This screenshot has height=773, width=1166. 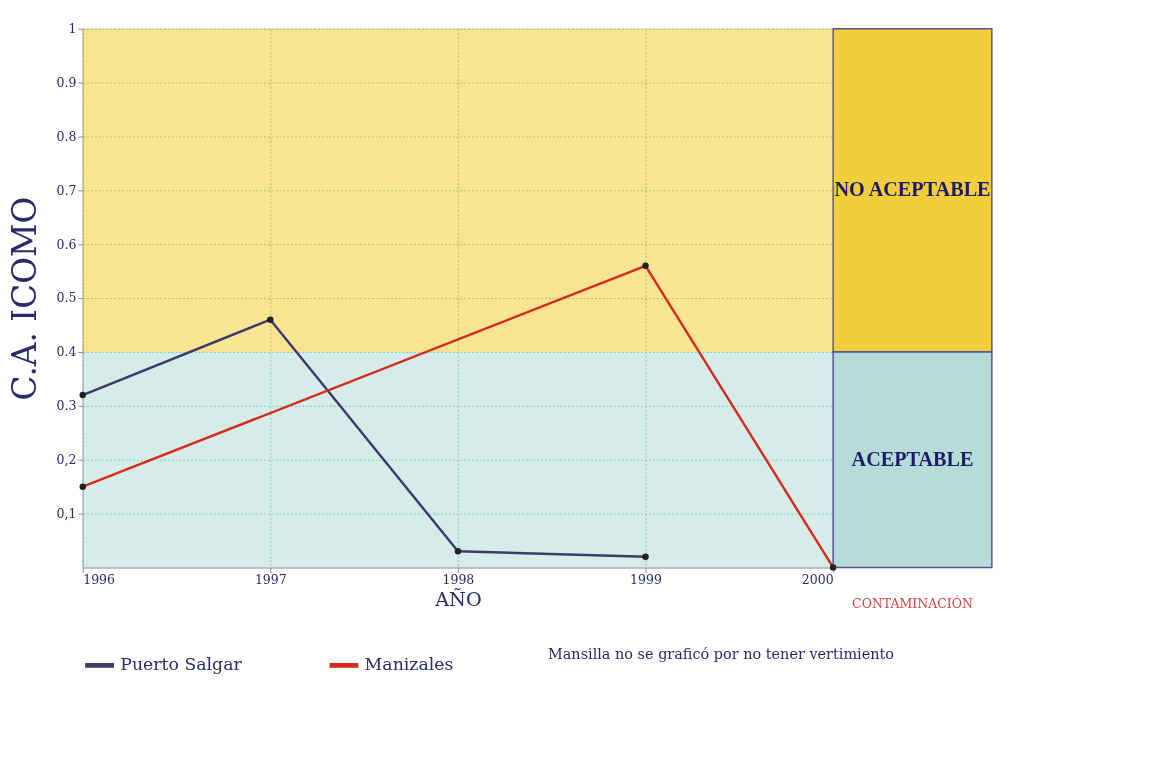 I want to click on band-label: NO ACEPTABLE, so click(x=912, y=189).